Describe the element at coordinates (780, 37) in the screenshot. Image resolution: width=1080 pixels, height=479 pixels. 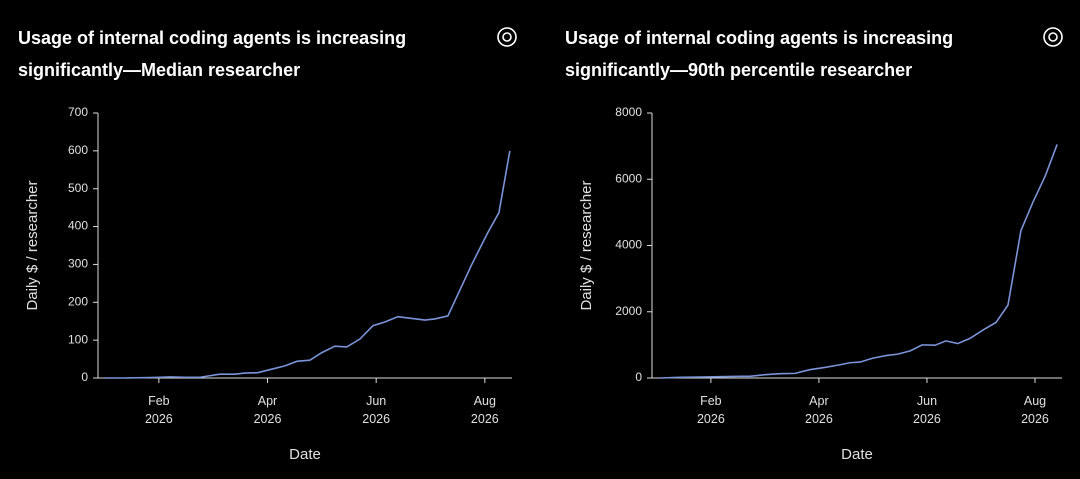
I see `logo` at that location.